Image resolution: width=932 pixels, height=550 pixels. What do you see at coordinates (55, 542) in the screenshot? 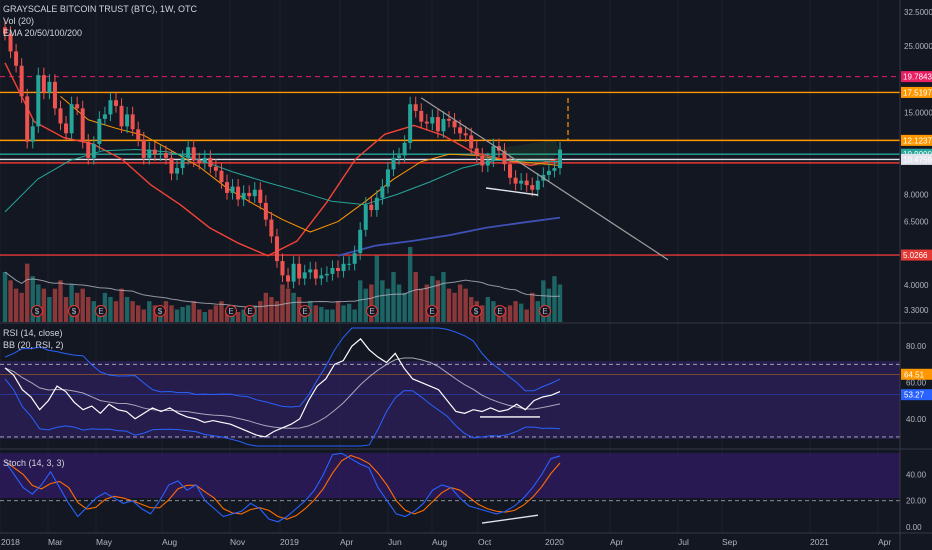
I see `time-tick-label: Mar` at bounding box center [55, 542].